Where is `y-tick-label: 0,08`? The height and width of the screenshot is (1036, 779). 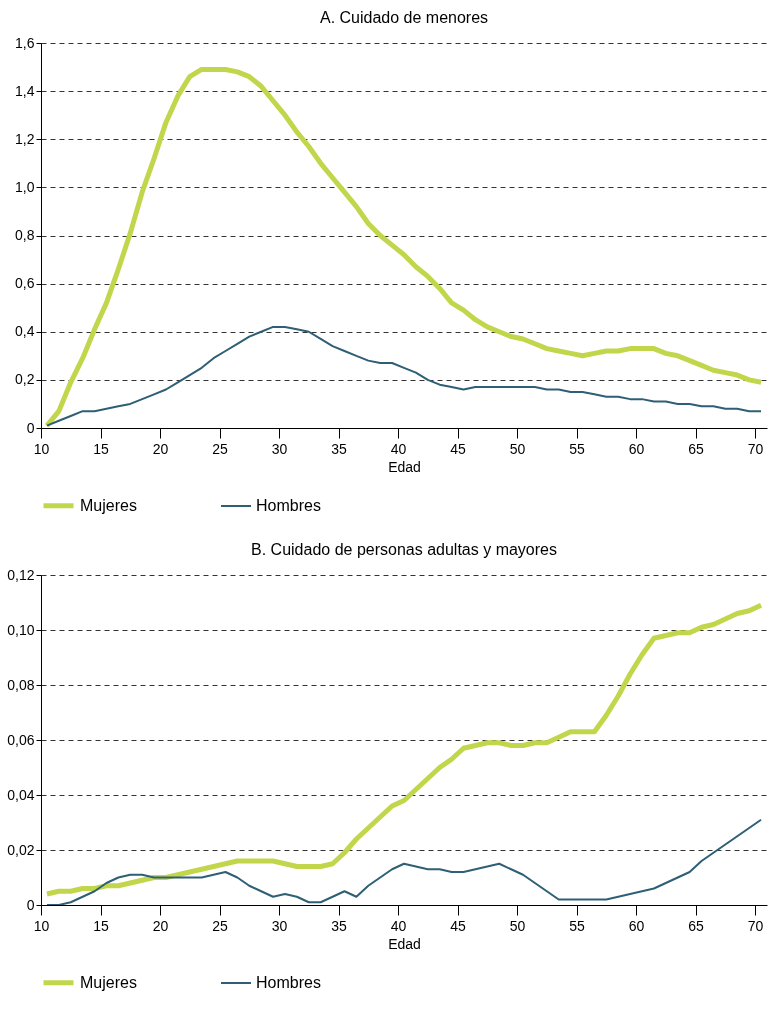
y-tick-label: 0,08 is located at coordinates (21, 684).